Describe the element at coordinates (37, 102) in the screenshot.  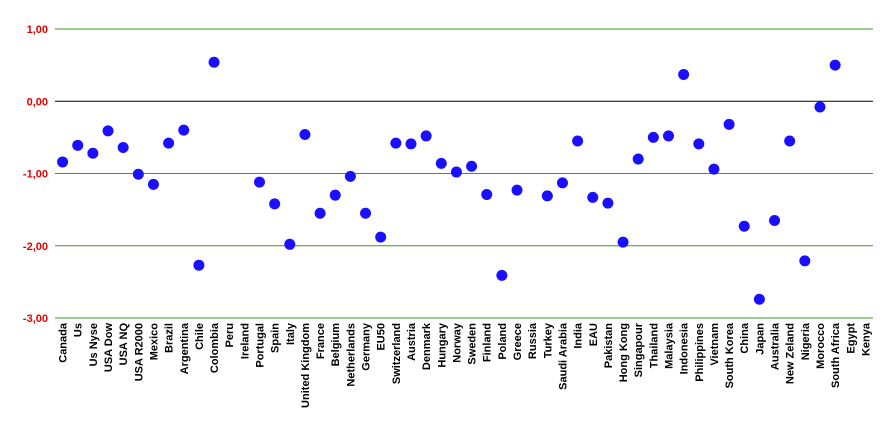
I see `y-tick-label: 0,00` at that location.